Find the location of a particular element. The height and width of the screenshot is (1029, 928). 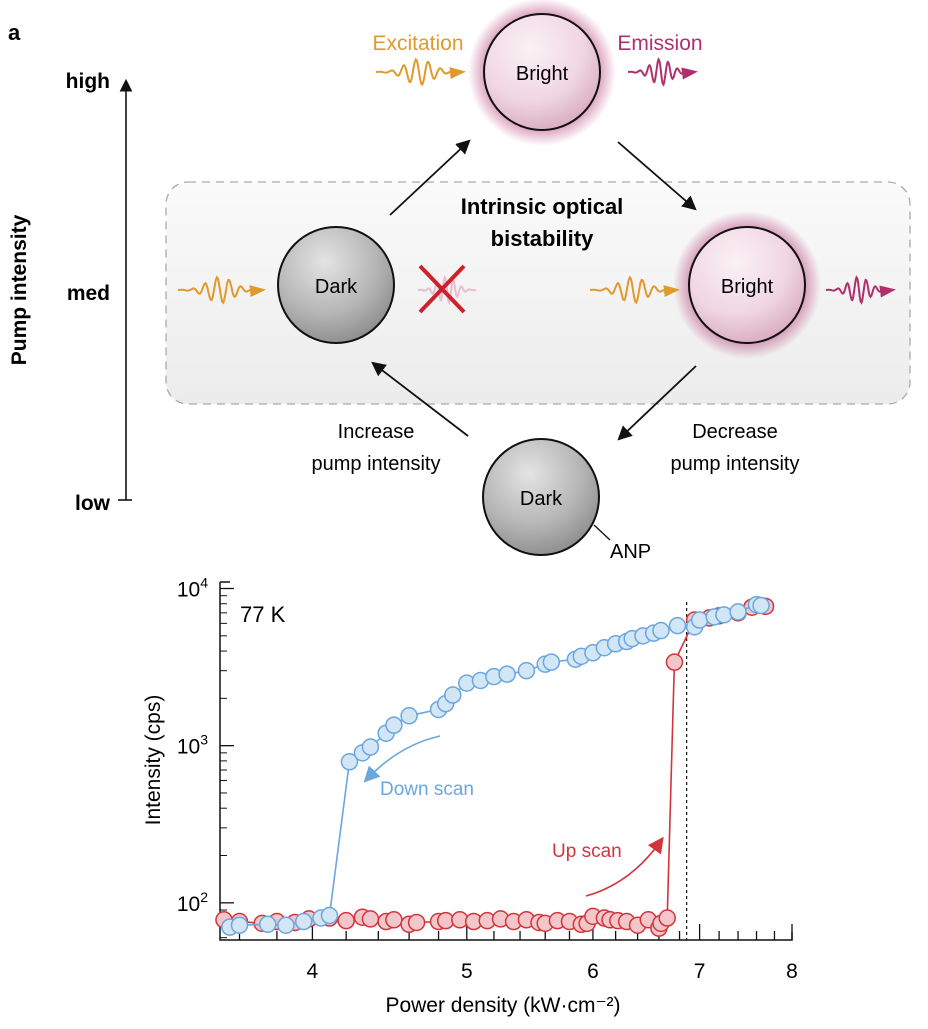

dark-sphere-med: Dark is located at coordinates (336, 285).